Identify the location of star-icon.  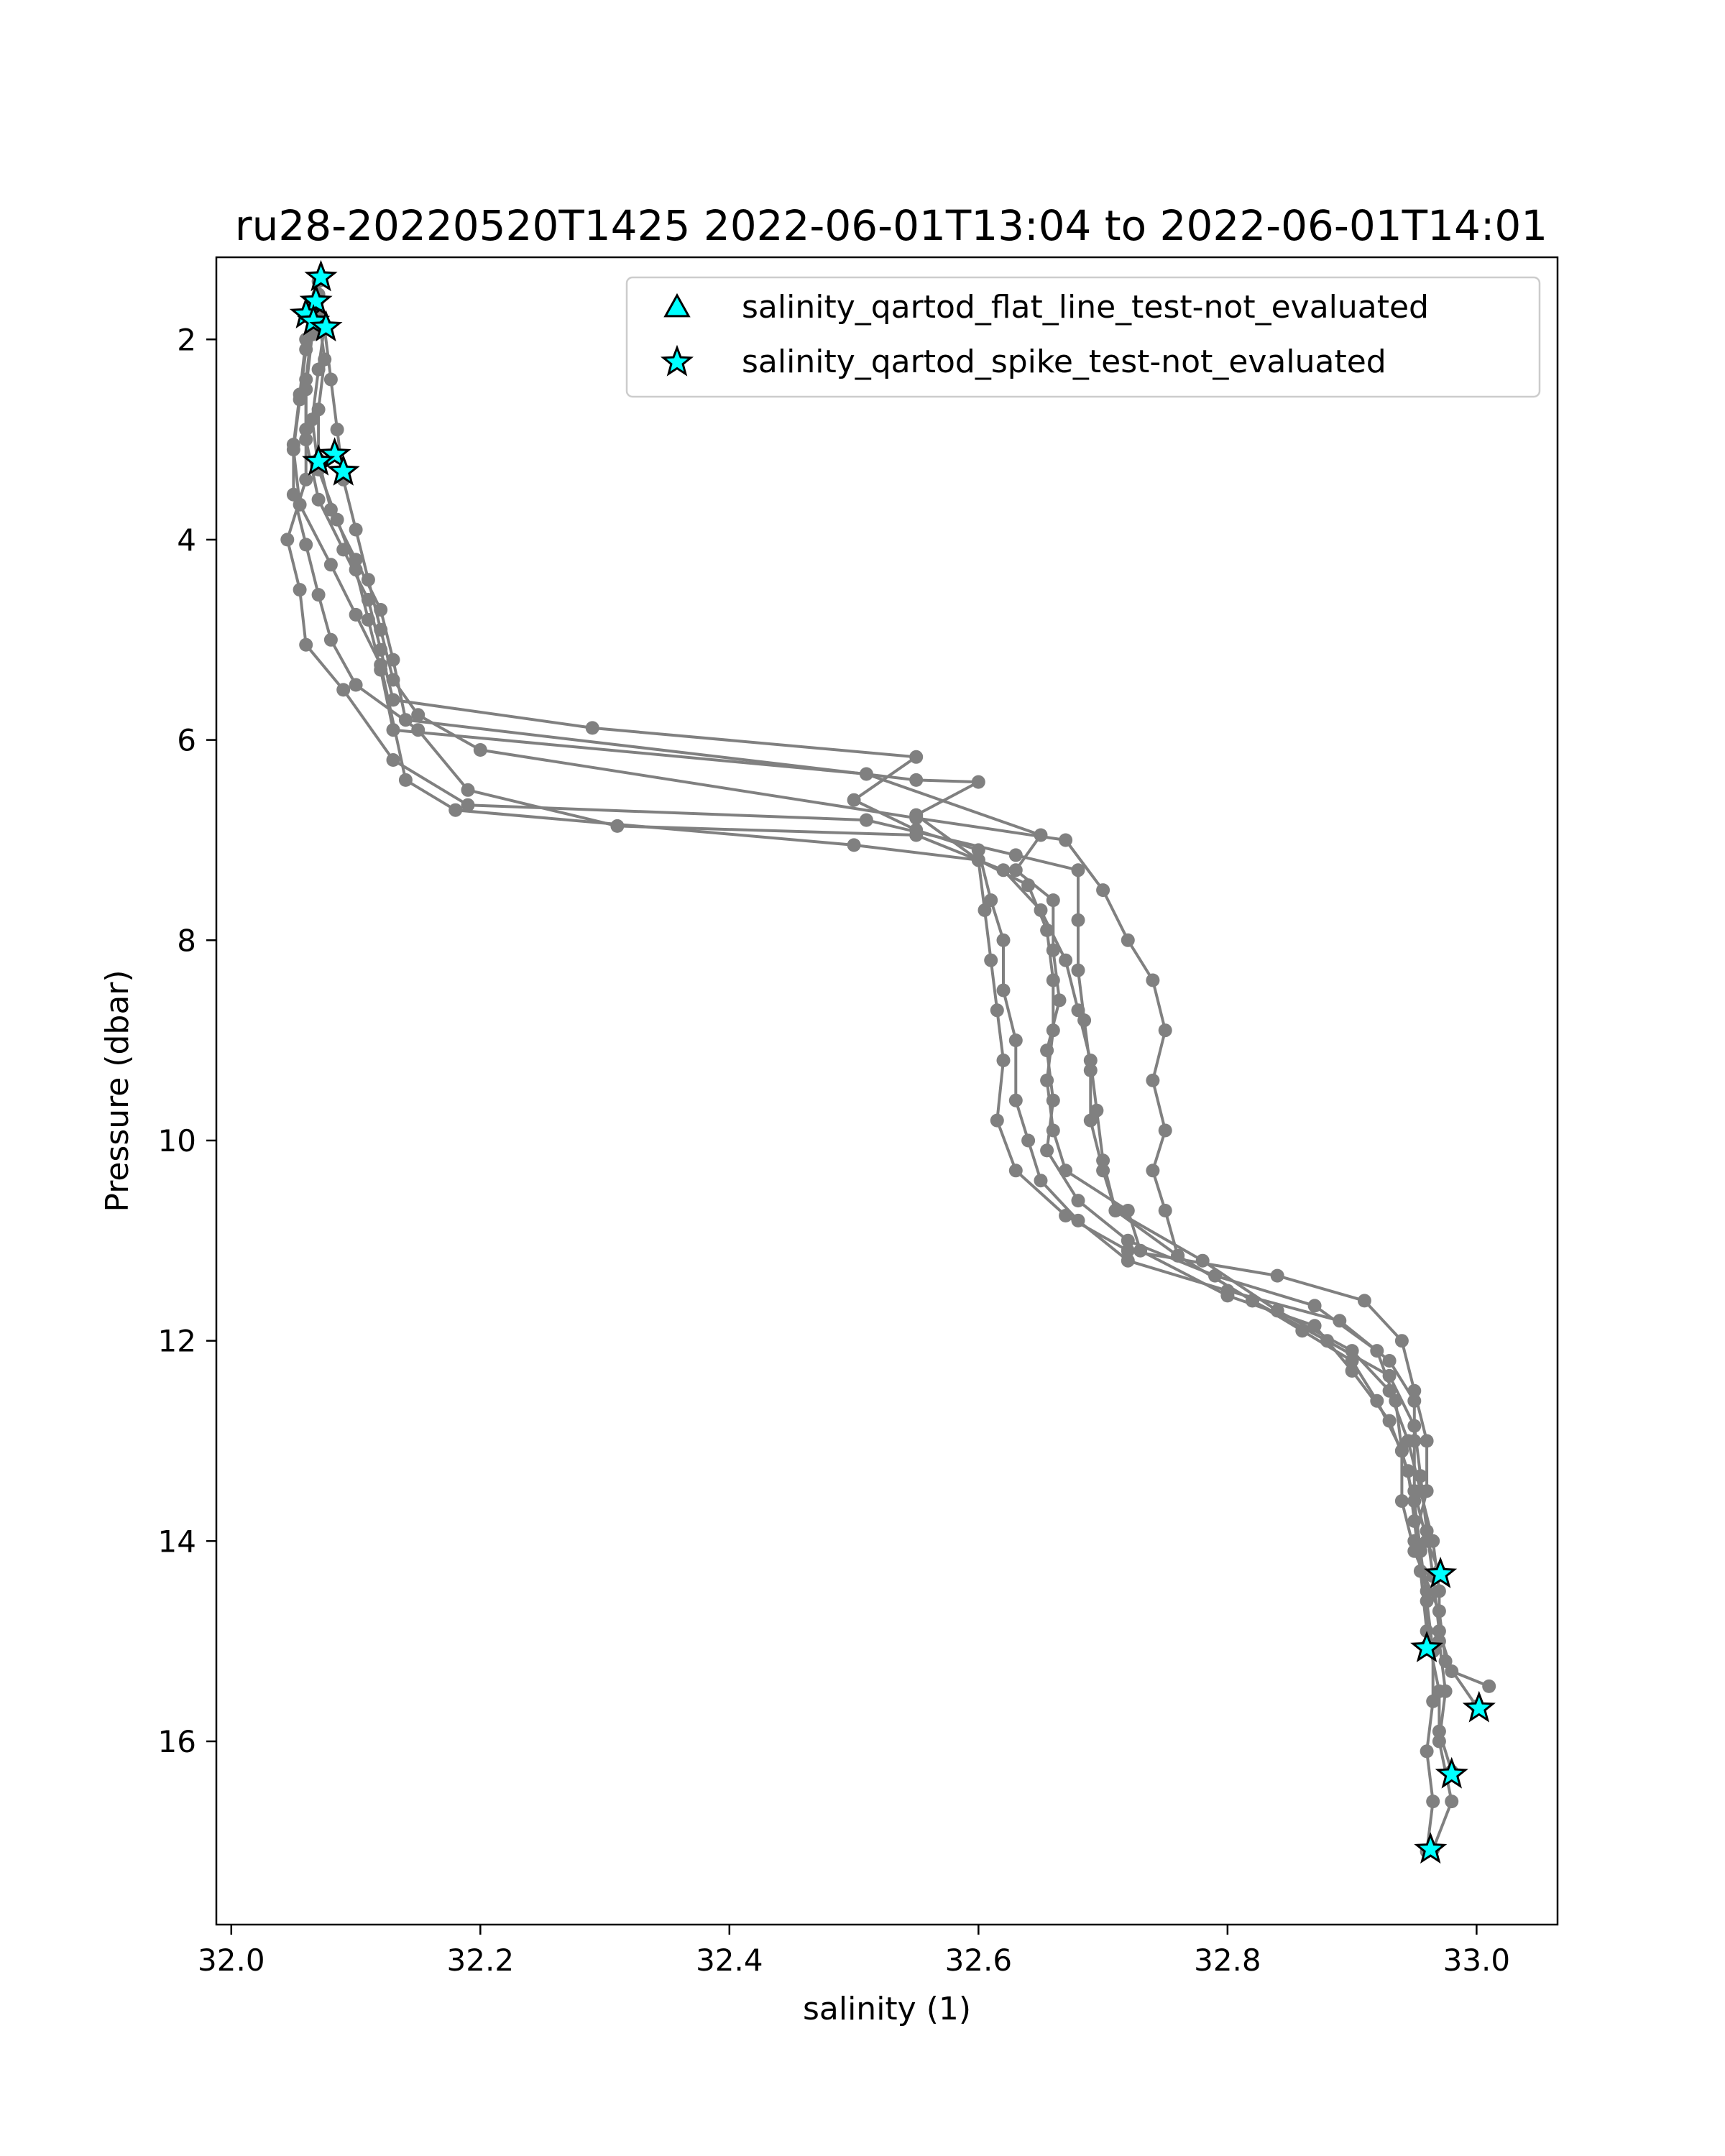
(677, 361).